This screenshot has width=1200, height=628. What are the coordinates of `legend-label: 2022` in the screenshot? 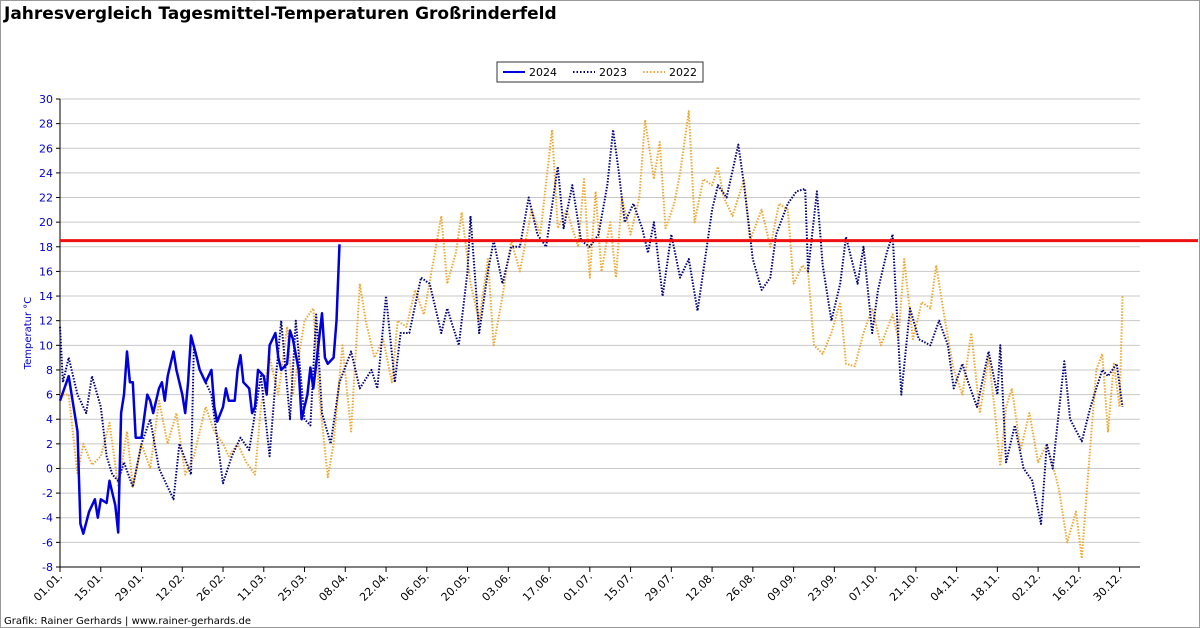 It's located at (683, 72).